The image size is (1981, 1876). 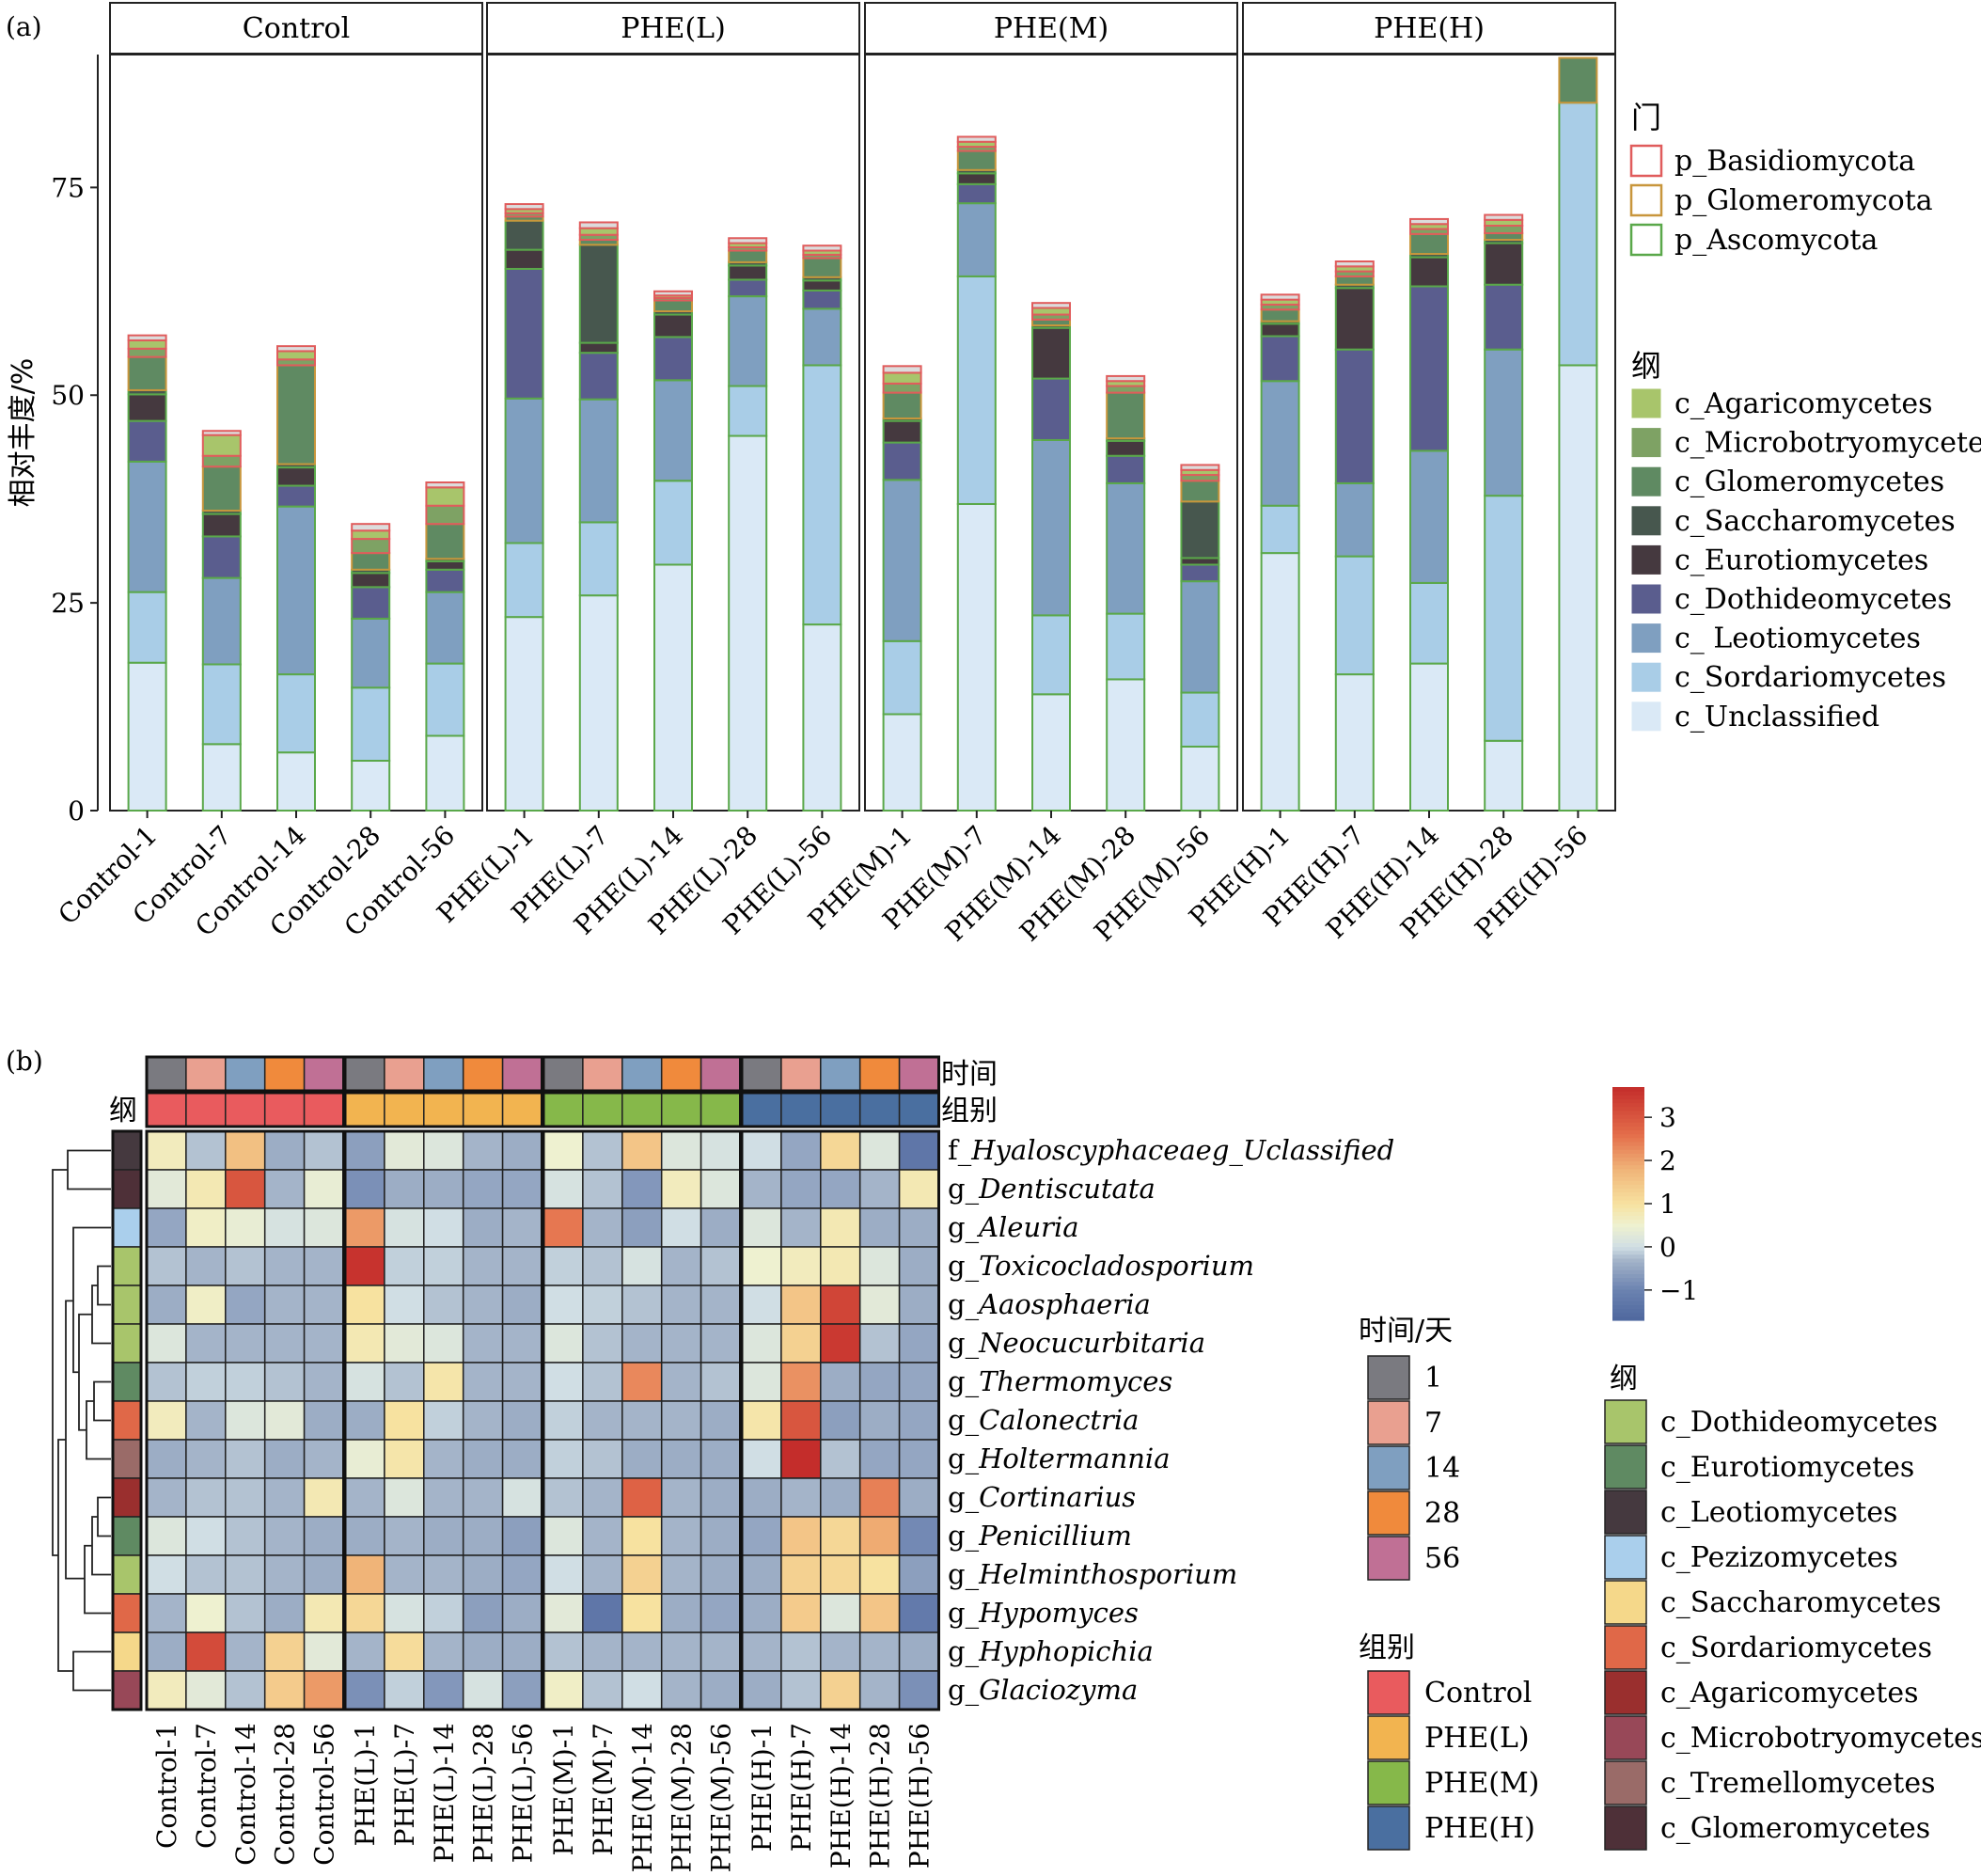 What do you see at coordinates (1442, 1469) in the screenshot?
I see `legend-label: 14` at bounding box center [1442, 1469].